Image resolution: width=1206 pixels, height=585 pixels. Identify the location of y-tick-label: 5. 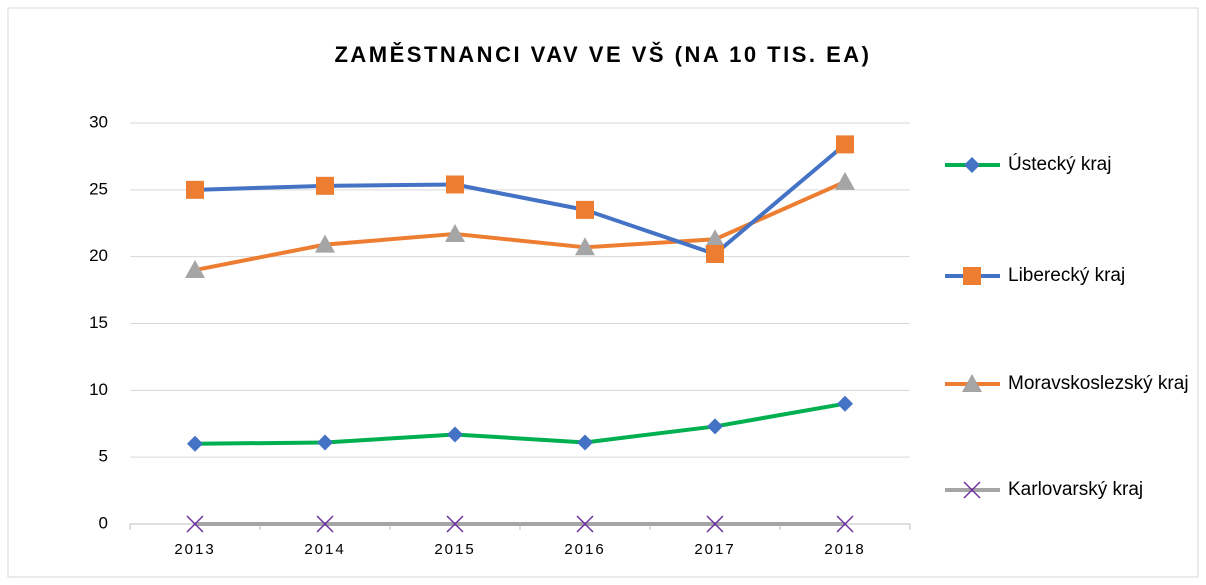
(103, 456).